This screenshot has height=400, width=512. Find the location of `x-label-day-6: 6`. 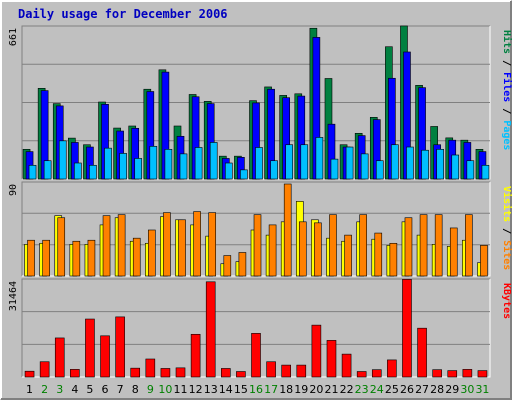

x-label-day-6: 6 is located at coordinates (105, 389).